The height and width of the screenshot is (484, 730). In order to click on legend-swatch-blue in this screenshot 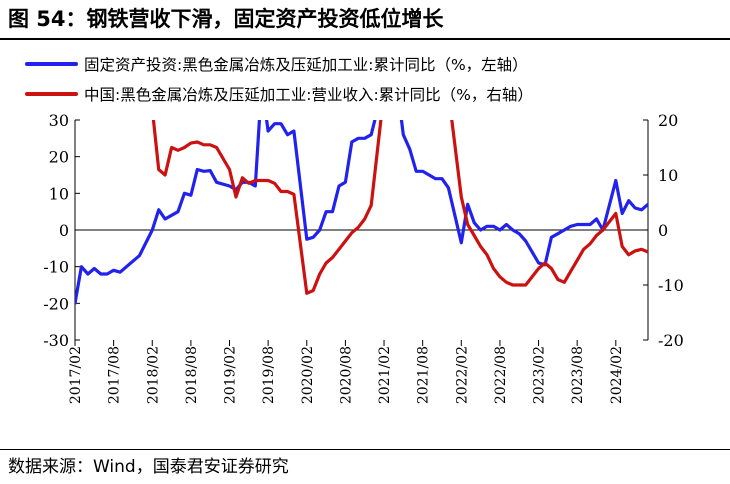, I will do `click(51, 64)`.